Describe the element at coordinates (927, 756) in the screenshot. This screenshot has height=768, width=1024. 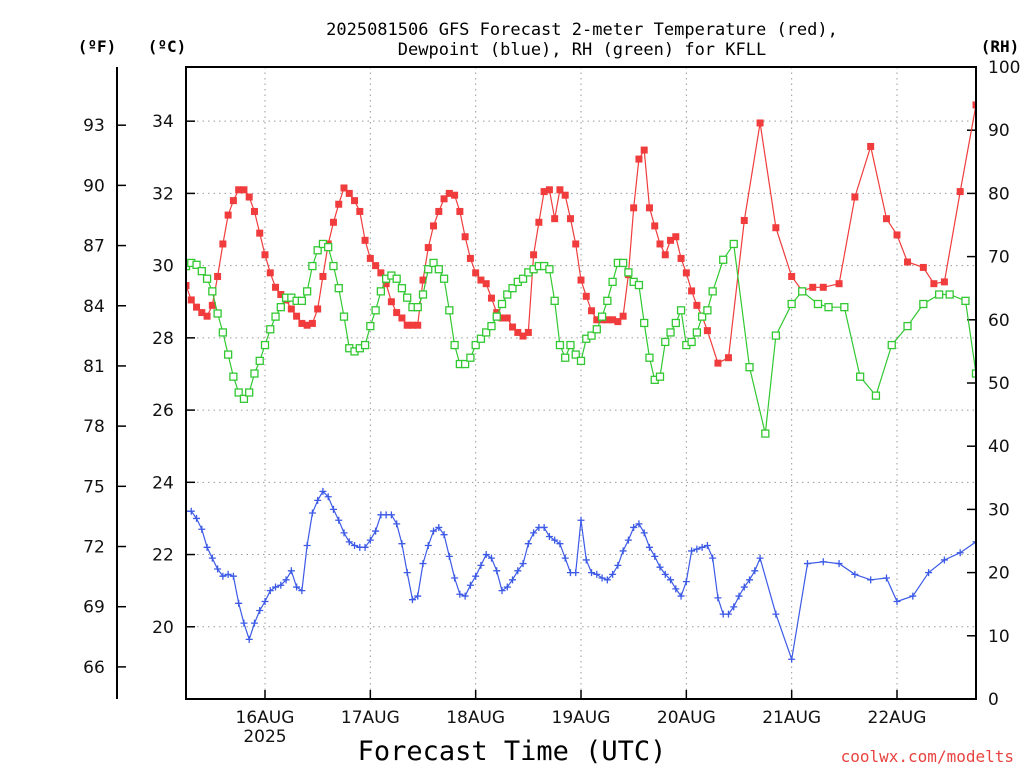
I see `credit-text: coolwx.com/modelts` at that location.